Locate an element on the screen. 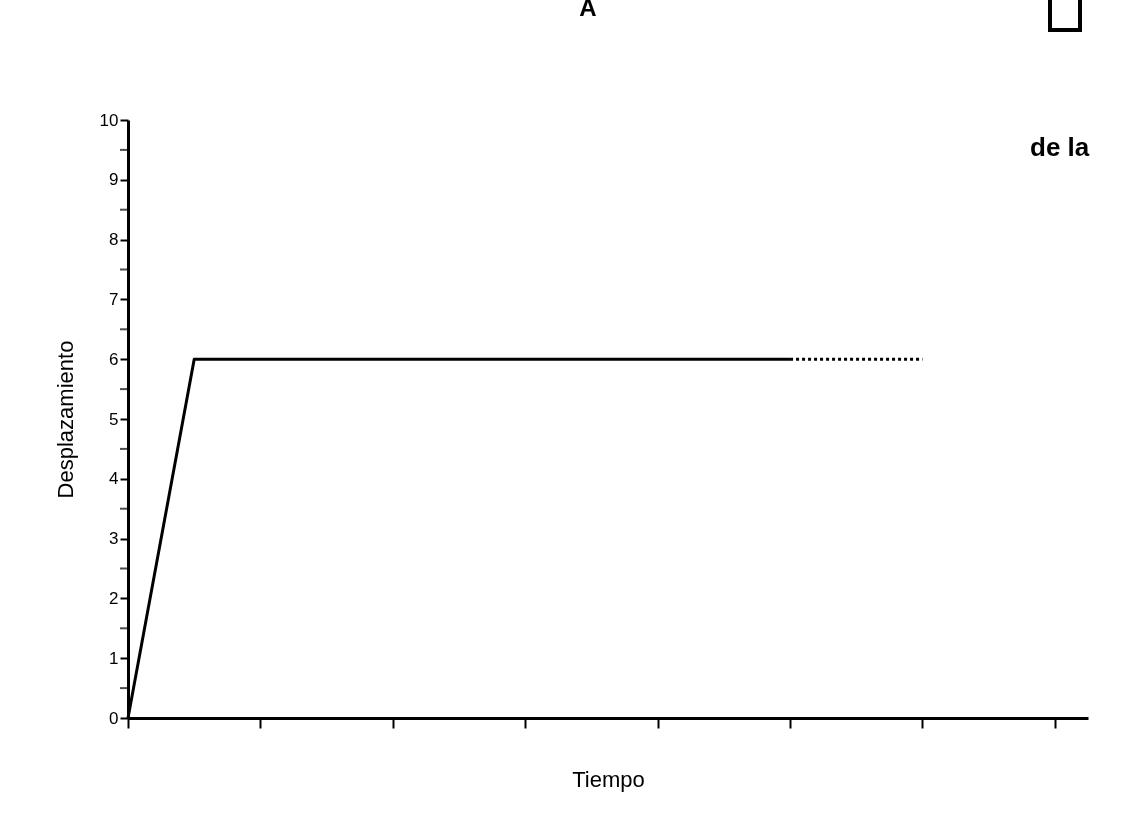 The height and width of the screenshot is (823, 1122). x-axis-title: Tiempo is located at coordinates (608, 779).